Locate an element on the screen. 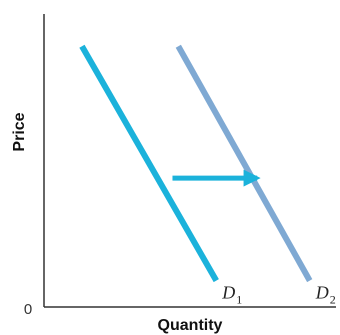 The width and height of the screenshot is (340, 335). y-axis-title: Price is located at coordinates (19, 131).